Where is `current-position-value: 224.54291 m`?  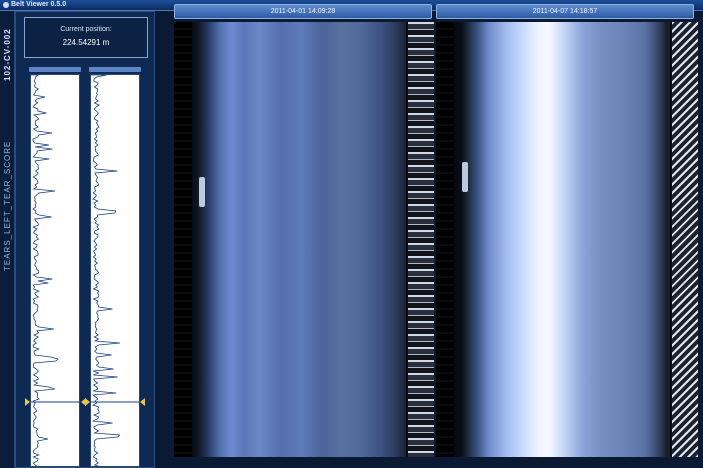
current-position-value: 224.54291 m is located at coordinates (86, 42).